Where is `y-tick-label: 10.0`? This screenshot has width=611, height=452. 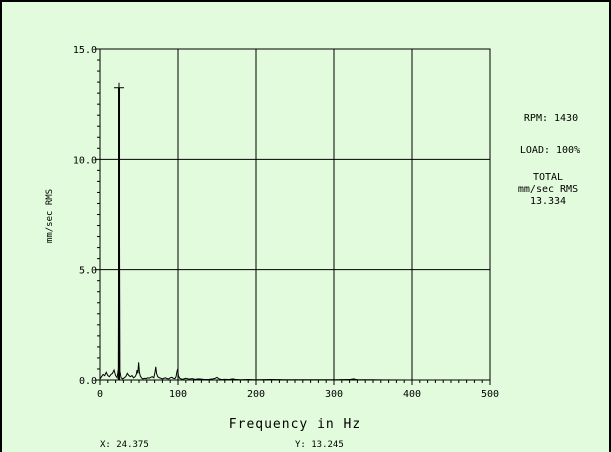 y-tick-label: 10.0 is located at coordinates (85, 160).